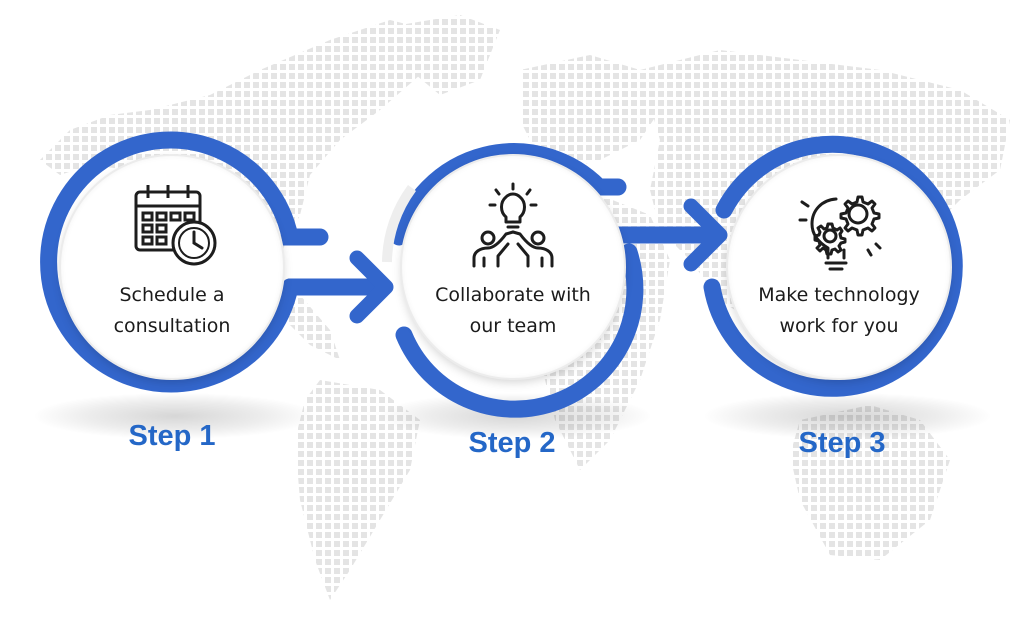  I want to click on step-1-line-2: consultation, so click(172, 326).